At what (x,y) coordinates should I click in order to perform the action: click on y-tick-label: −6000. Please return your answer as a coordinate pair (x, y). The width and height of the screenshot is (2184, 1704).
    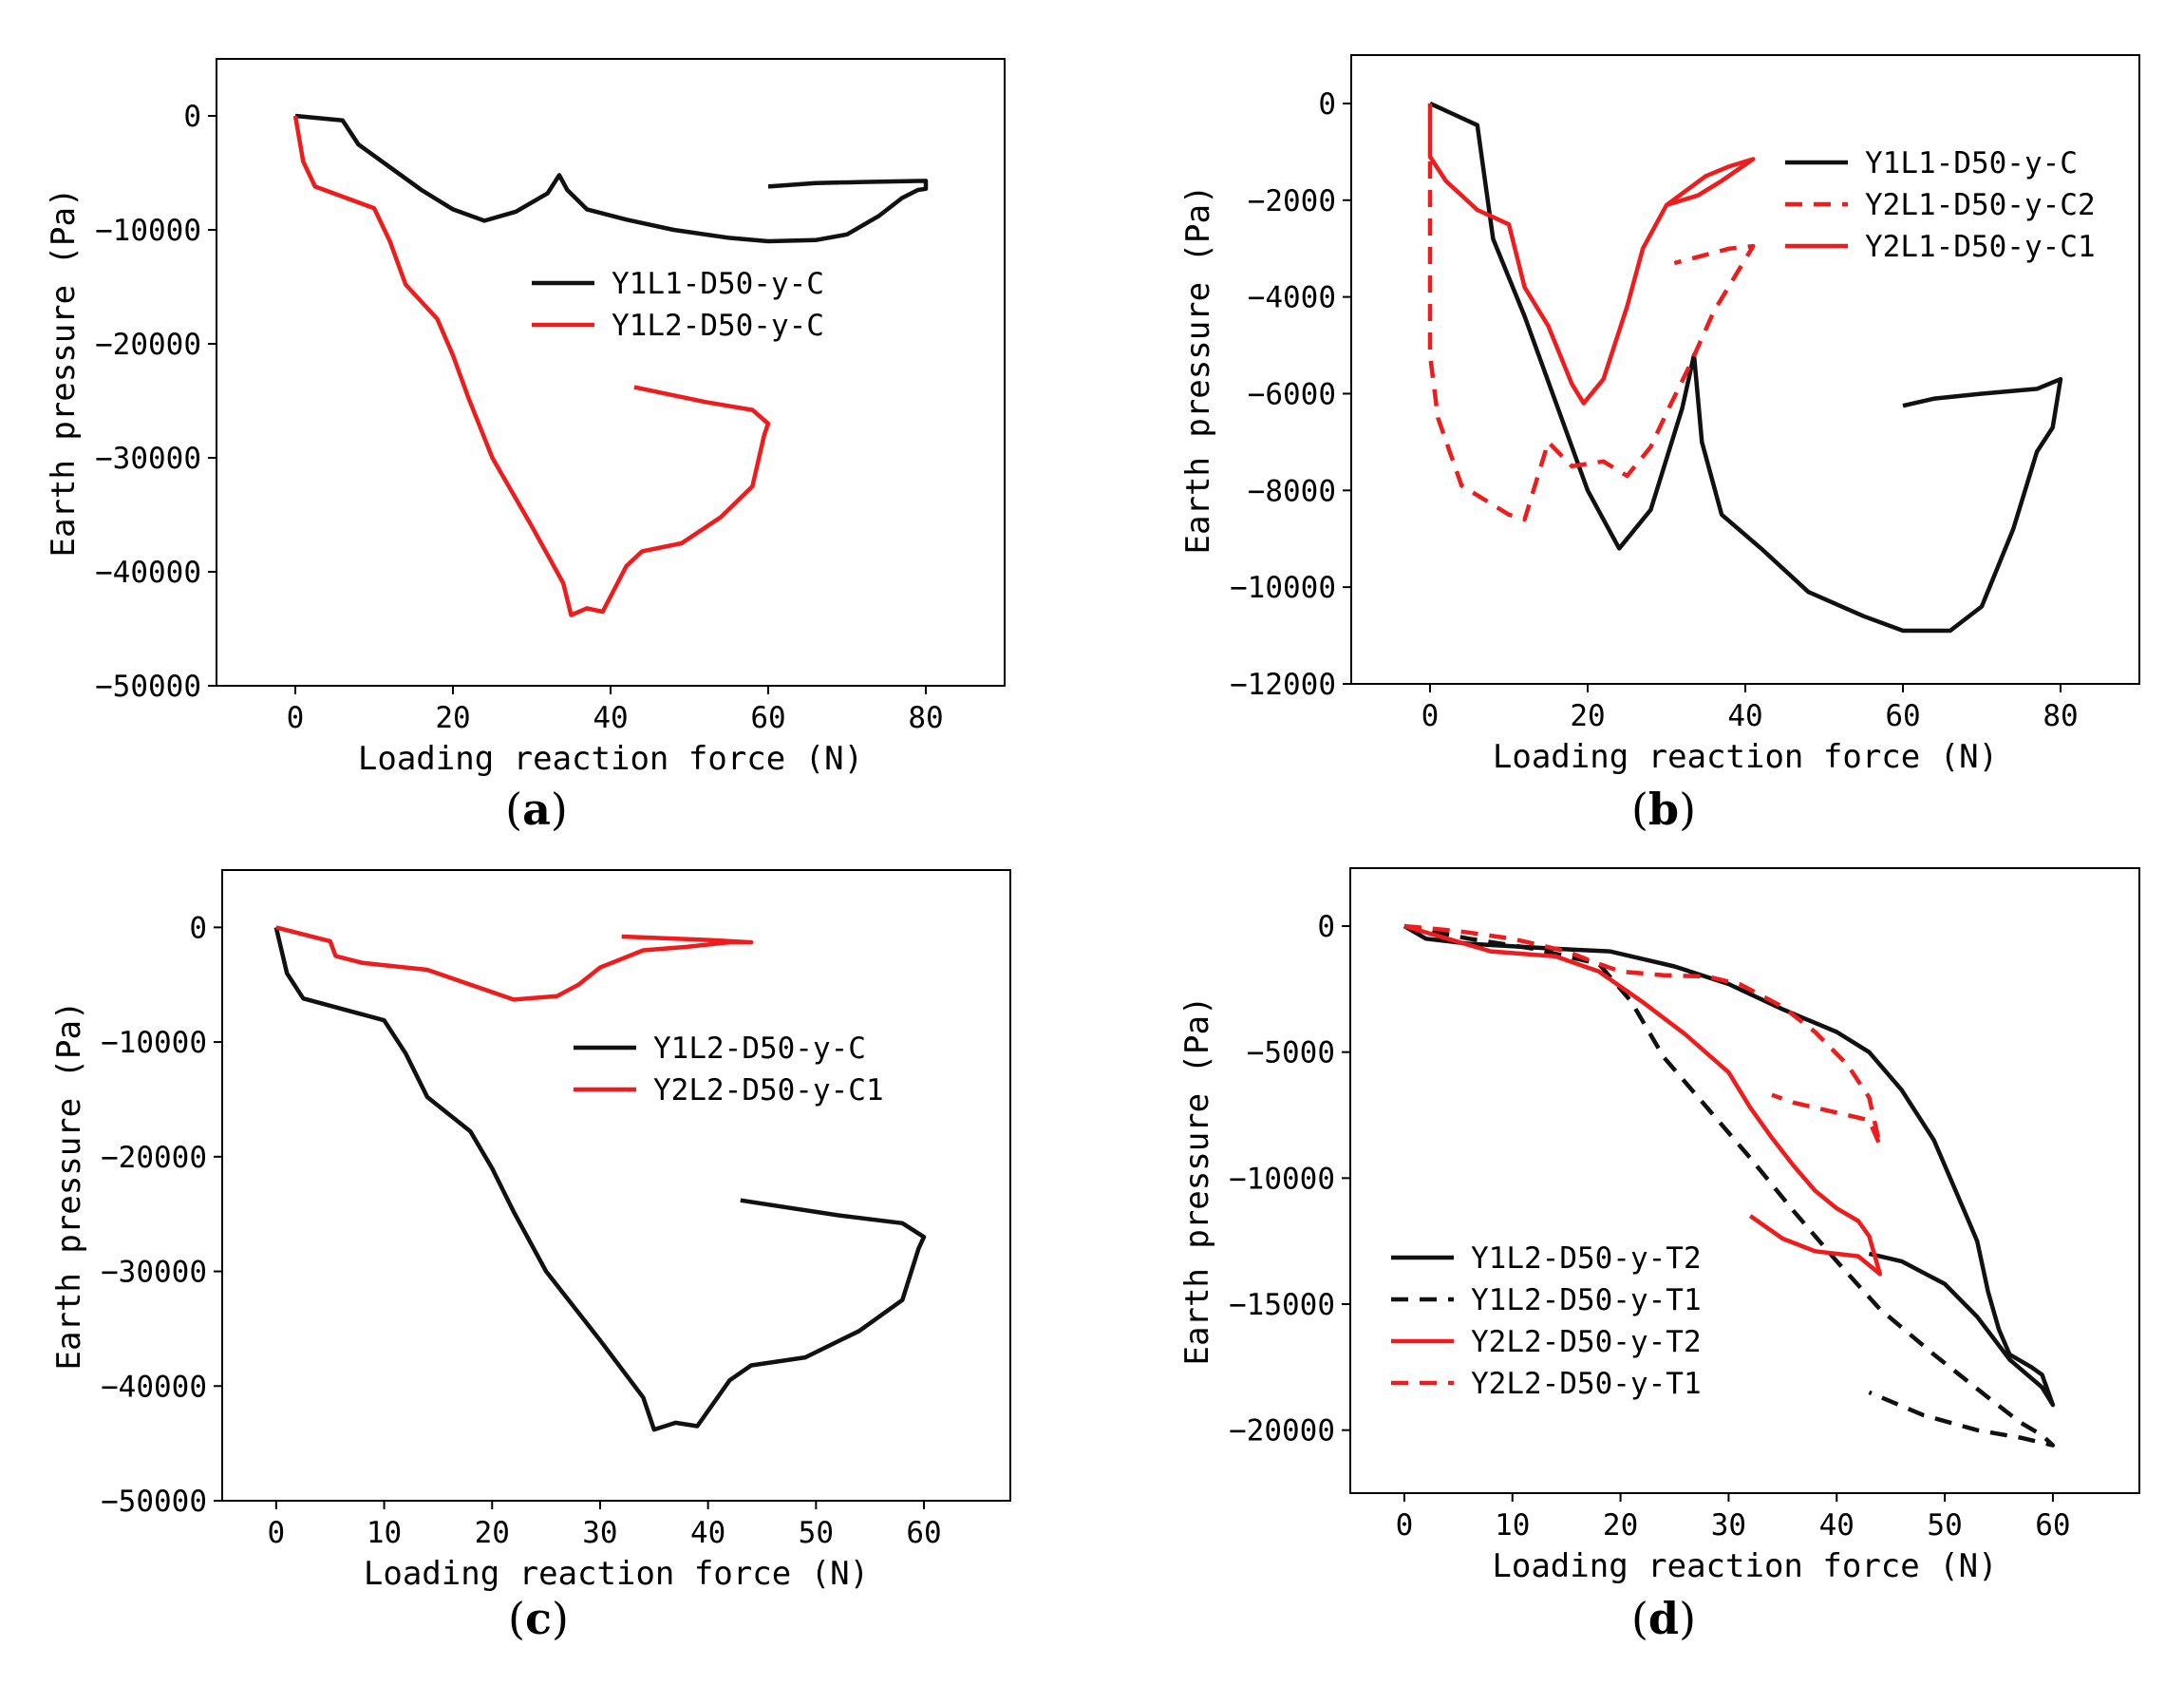
    Looking at the image, I should click on (1292, 394).